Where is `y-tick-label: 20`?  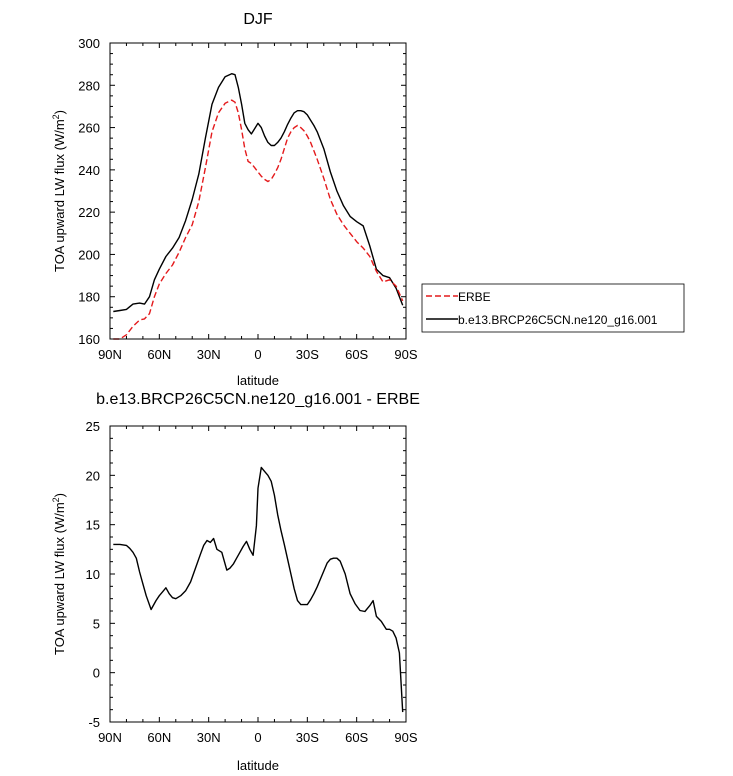 y-tick-label: 20 is located at coordinates (93, 475).